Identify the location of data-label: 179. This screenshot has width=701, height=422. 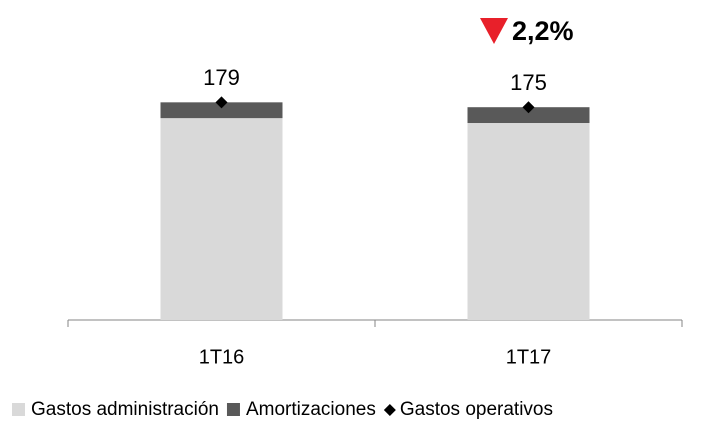
(221, 77).